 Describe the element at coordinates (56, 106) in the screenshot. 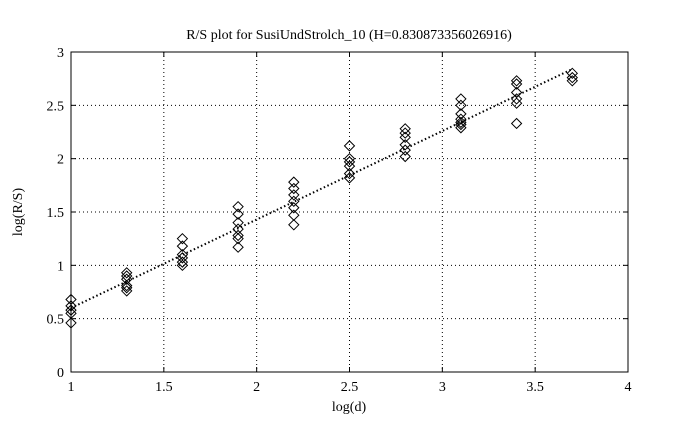

I see `y-tick-label: 2.5` at that location.